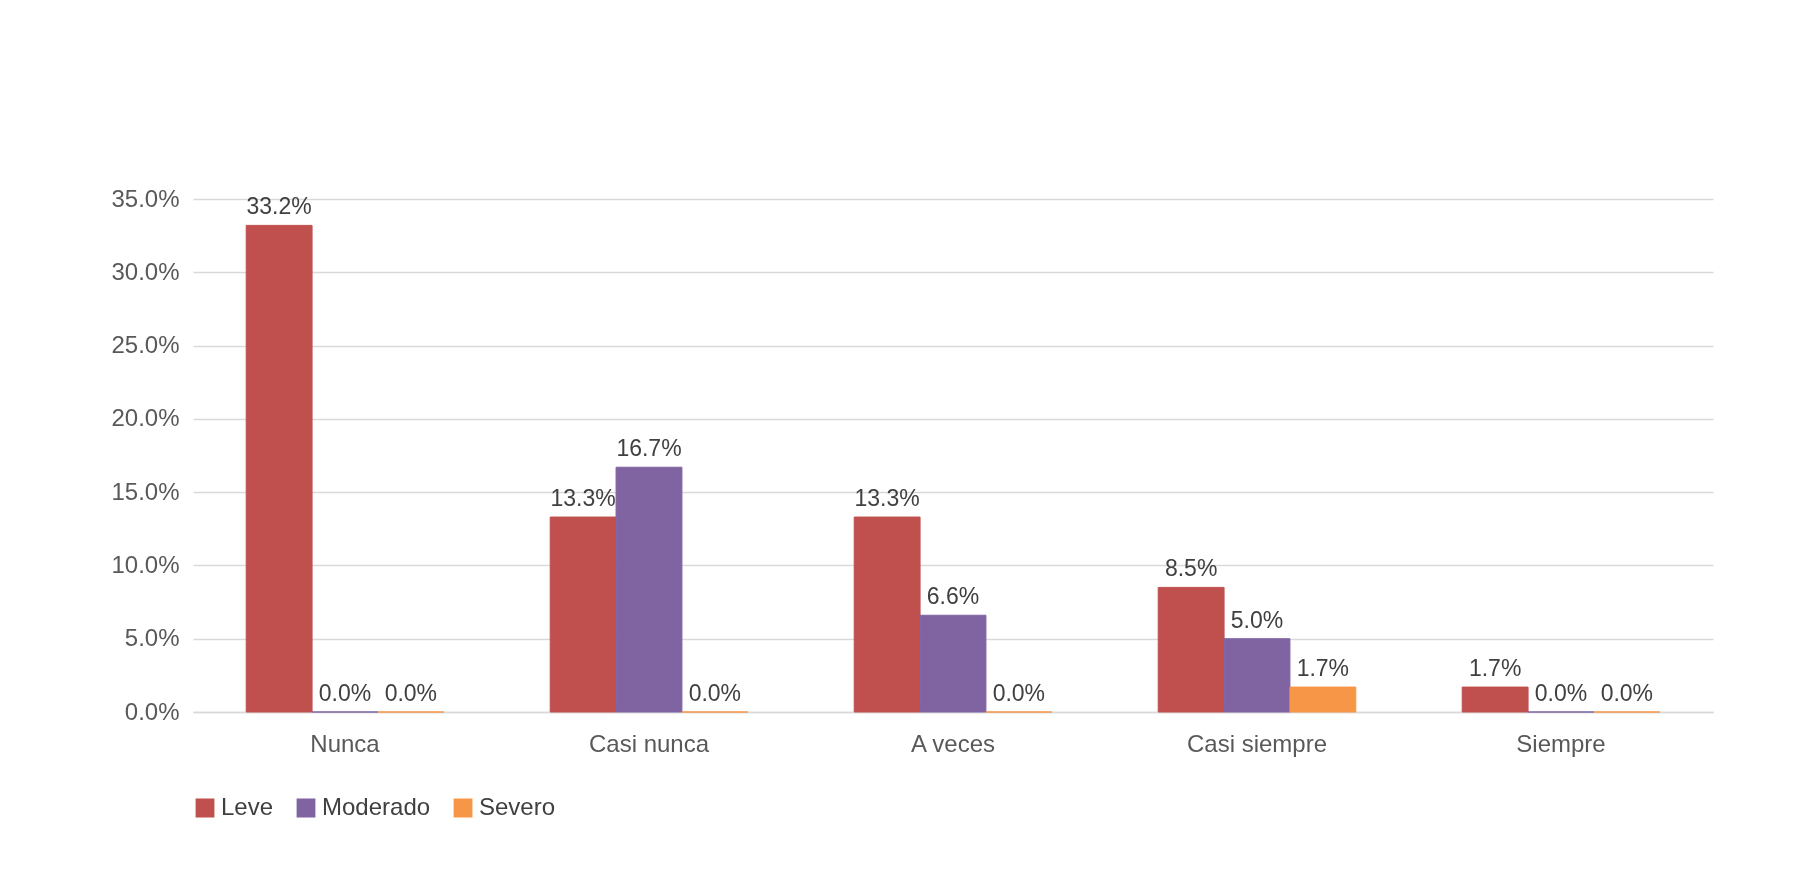  What do you see at coordinates (145, 491) in the screenshot?
I see `y-tick-label: 15.0%` at bounding box center [145, 491].